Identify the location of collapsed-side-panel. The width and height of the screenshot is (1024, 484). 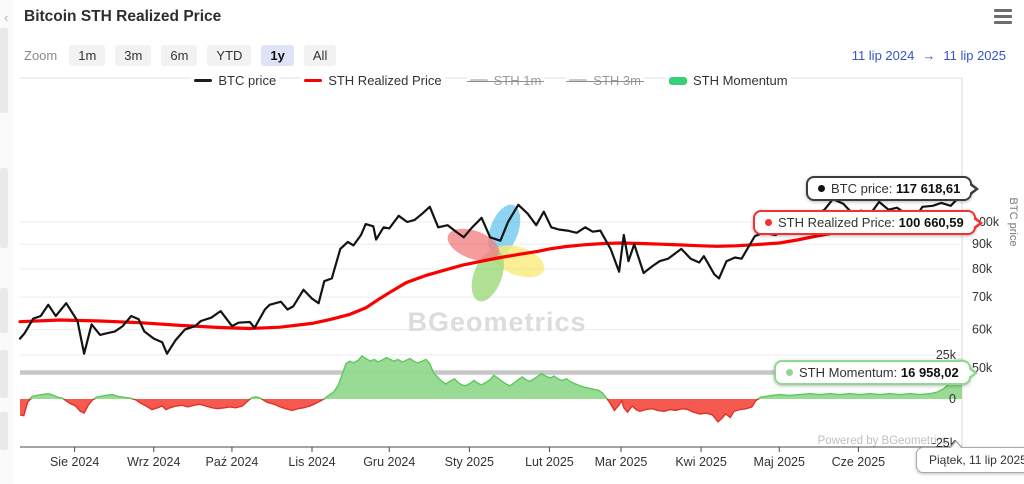
(6, 242).